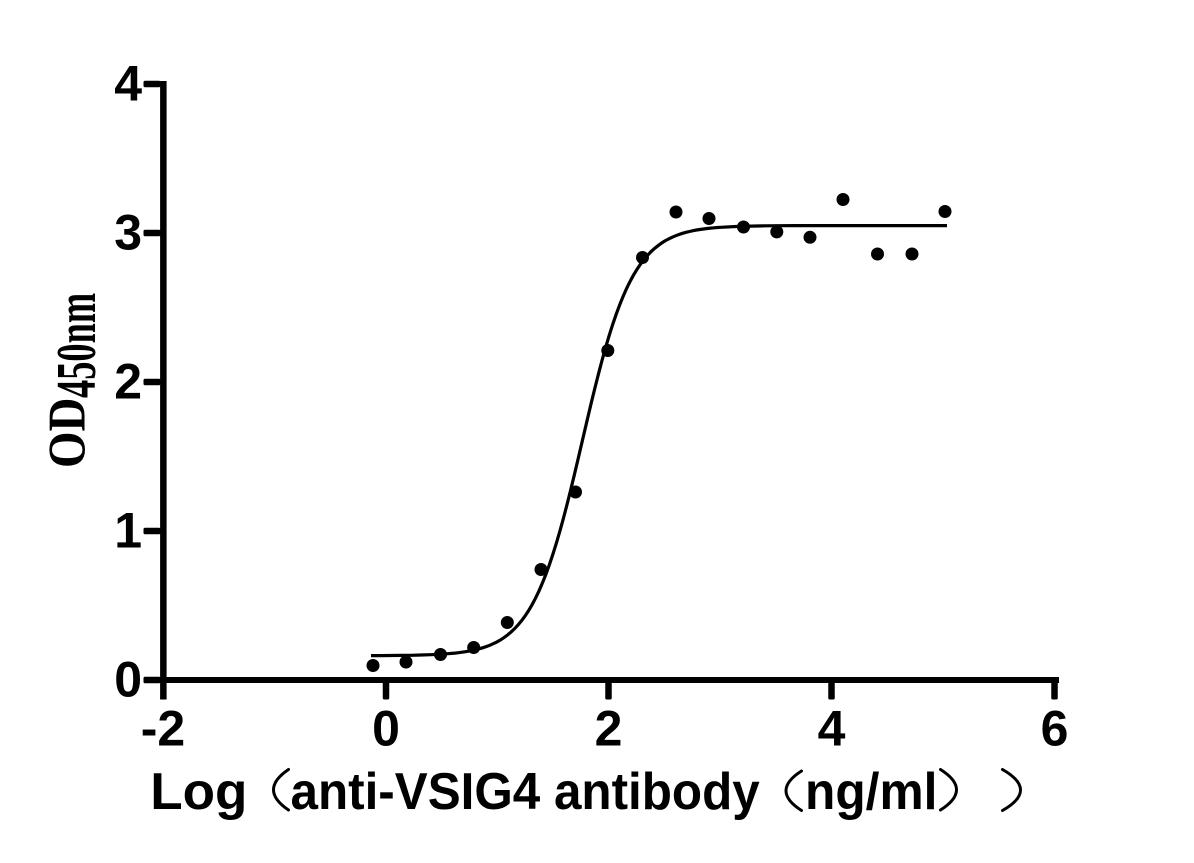  Describe the element at coordinates (128, 233) in the screenshot. I see `svg-text: 3` at that location.